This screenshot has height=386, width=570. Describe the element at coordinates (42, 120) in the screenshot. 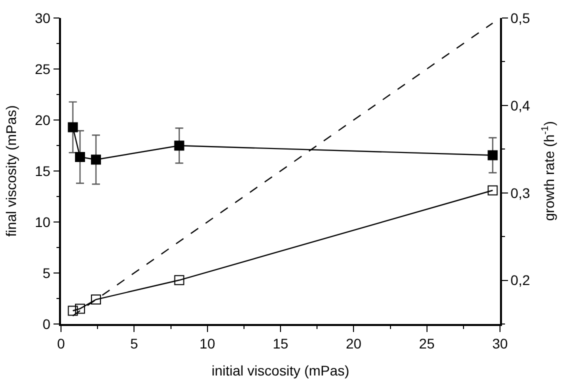

I see `y-tick-label: 20` at that location.